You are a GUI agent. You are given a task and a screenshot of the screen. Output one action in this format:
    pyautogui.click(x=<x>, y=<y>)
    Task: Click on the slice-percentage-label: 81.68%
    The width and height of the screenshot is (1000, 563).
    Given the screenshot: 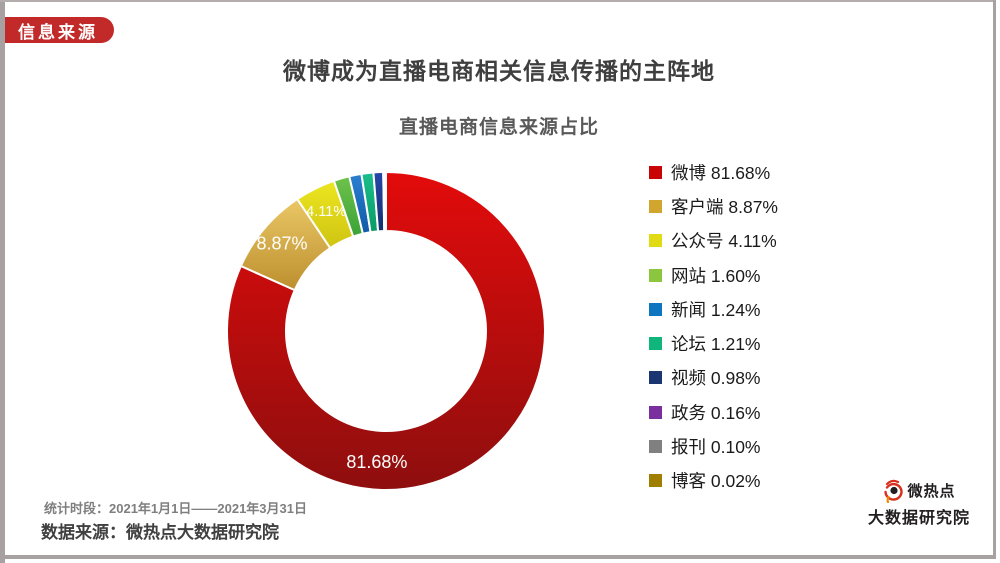 What is the action you would take?
    pyautogui.click(x=376, y=462)
    